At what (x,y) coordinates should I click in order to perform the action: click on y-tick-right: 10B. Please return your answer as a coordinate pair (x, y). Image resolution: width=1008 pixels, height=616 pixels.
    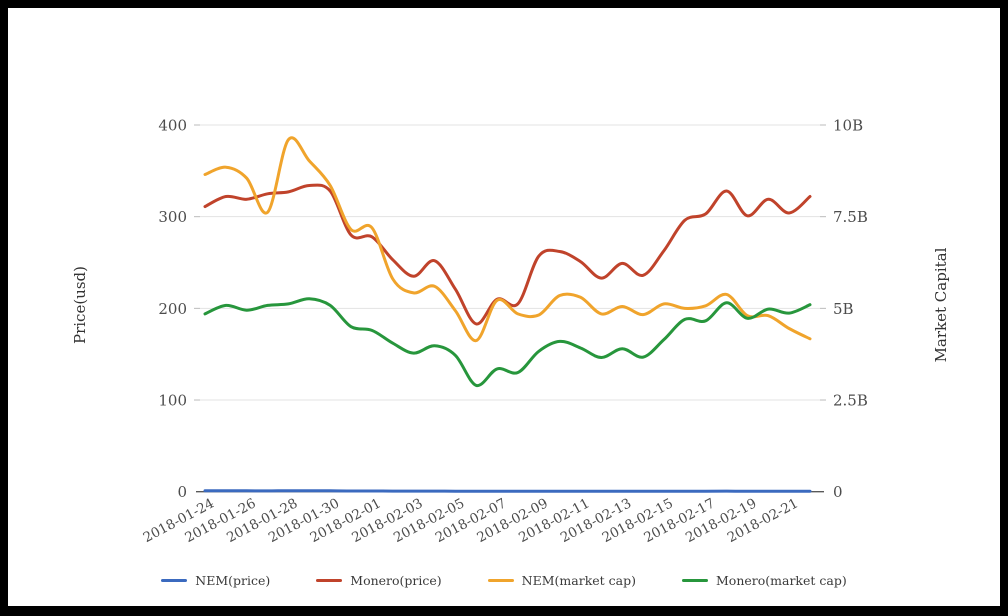
    Looking at the image, I should click on (848, 126).